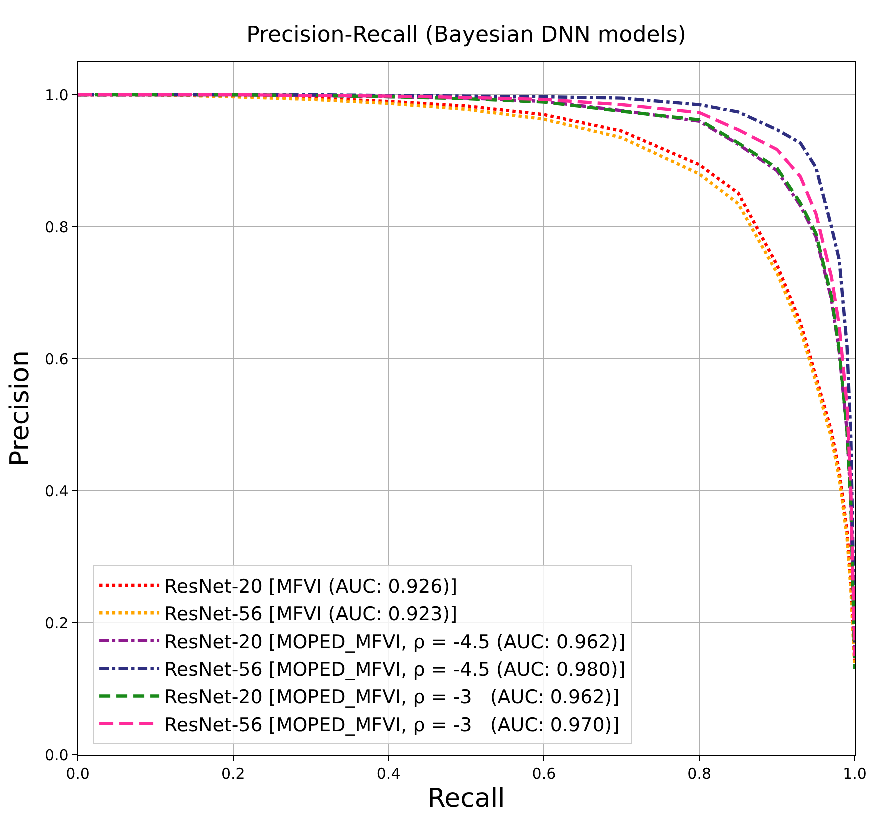 This screenshot has width=896, height=824. Describe the element at coordinates (78, 774) in the screenshot. I see `x-tick-label: 0.0` at that location.